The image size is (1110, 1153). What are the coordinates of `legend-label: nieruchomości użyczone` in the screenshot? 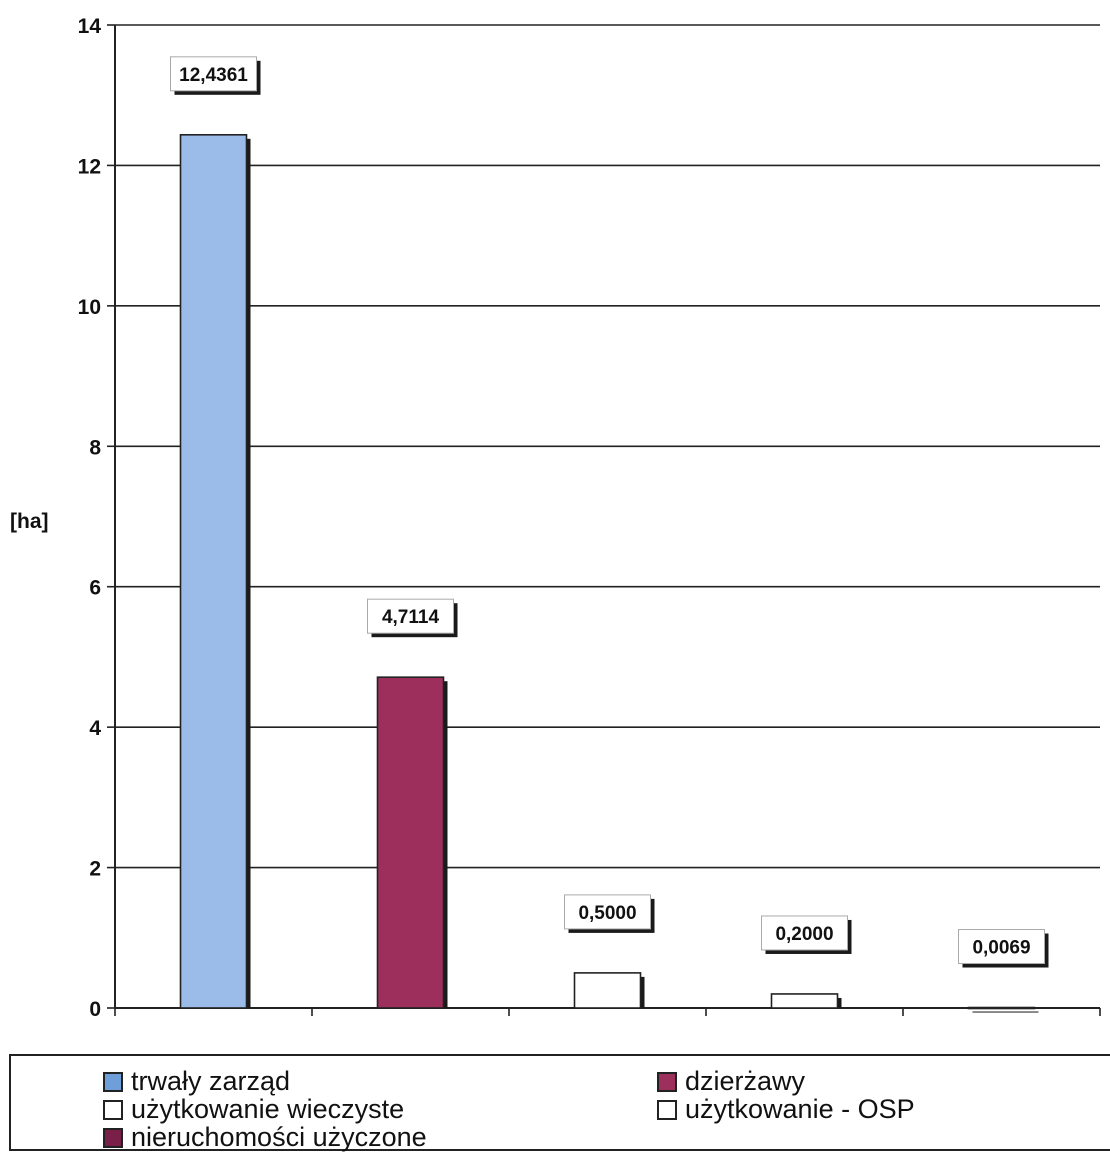 It's located at (279, 1137).